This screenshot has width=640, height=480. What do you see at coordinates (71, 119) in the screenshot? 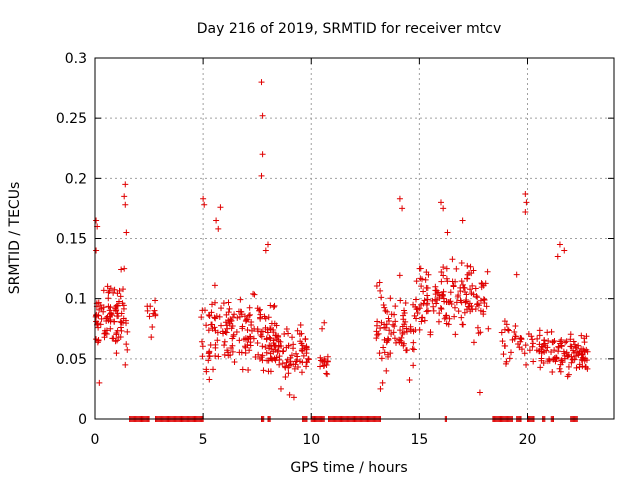
I see `y-tick-label: 0.25` at bounding box center [71, 119].